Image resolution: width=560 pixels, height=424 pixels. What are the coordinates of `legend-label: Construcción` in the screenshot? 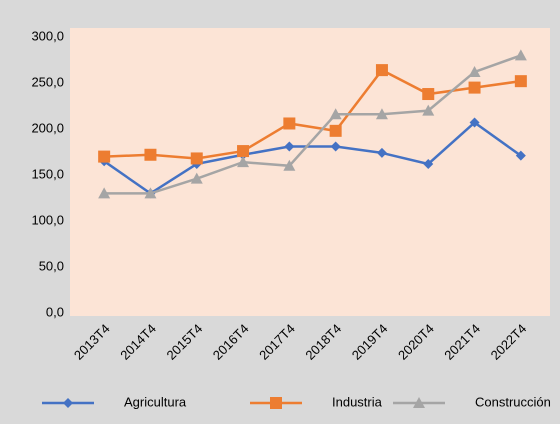 It's located at (513, 401).